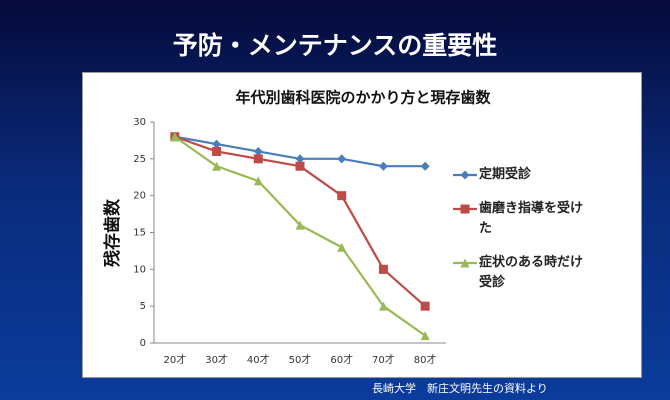  Describe the element at coordinates (139, 233) in the screenshot. I see `y-tick-label: 15` at that location.